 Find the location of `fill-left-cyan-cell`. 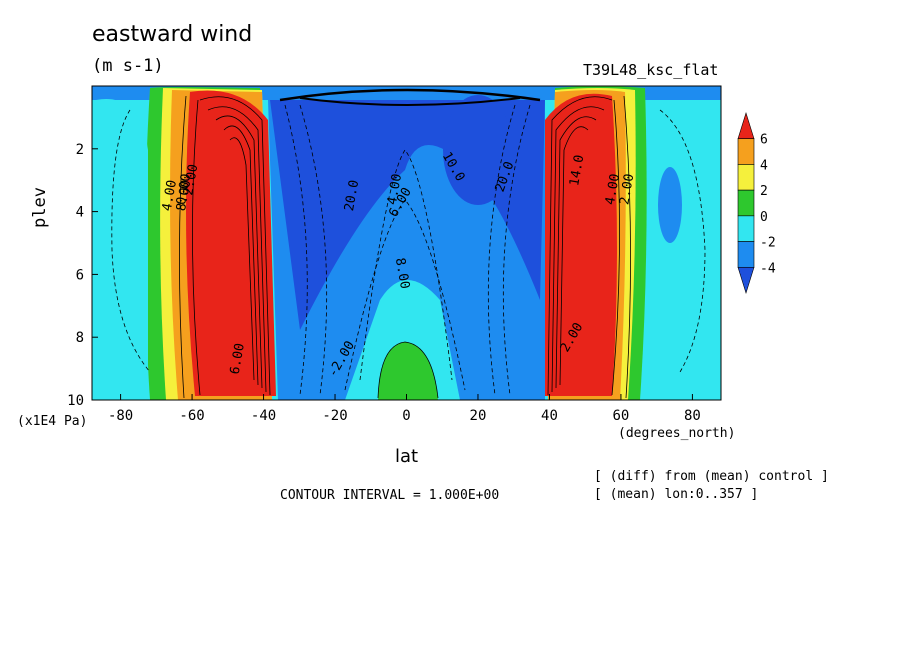

fill-left-cyan-cell is located at coordinates (122, 242).